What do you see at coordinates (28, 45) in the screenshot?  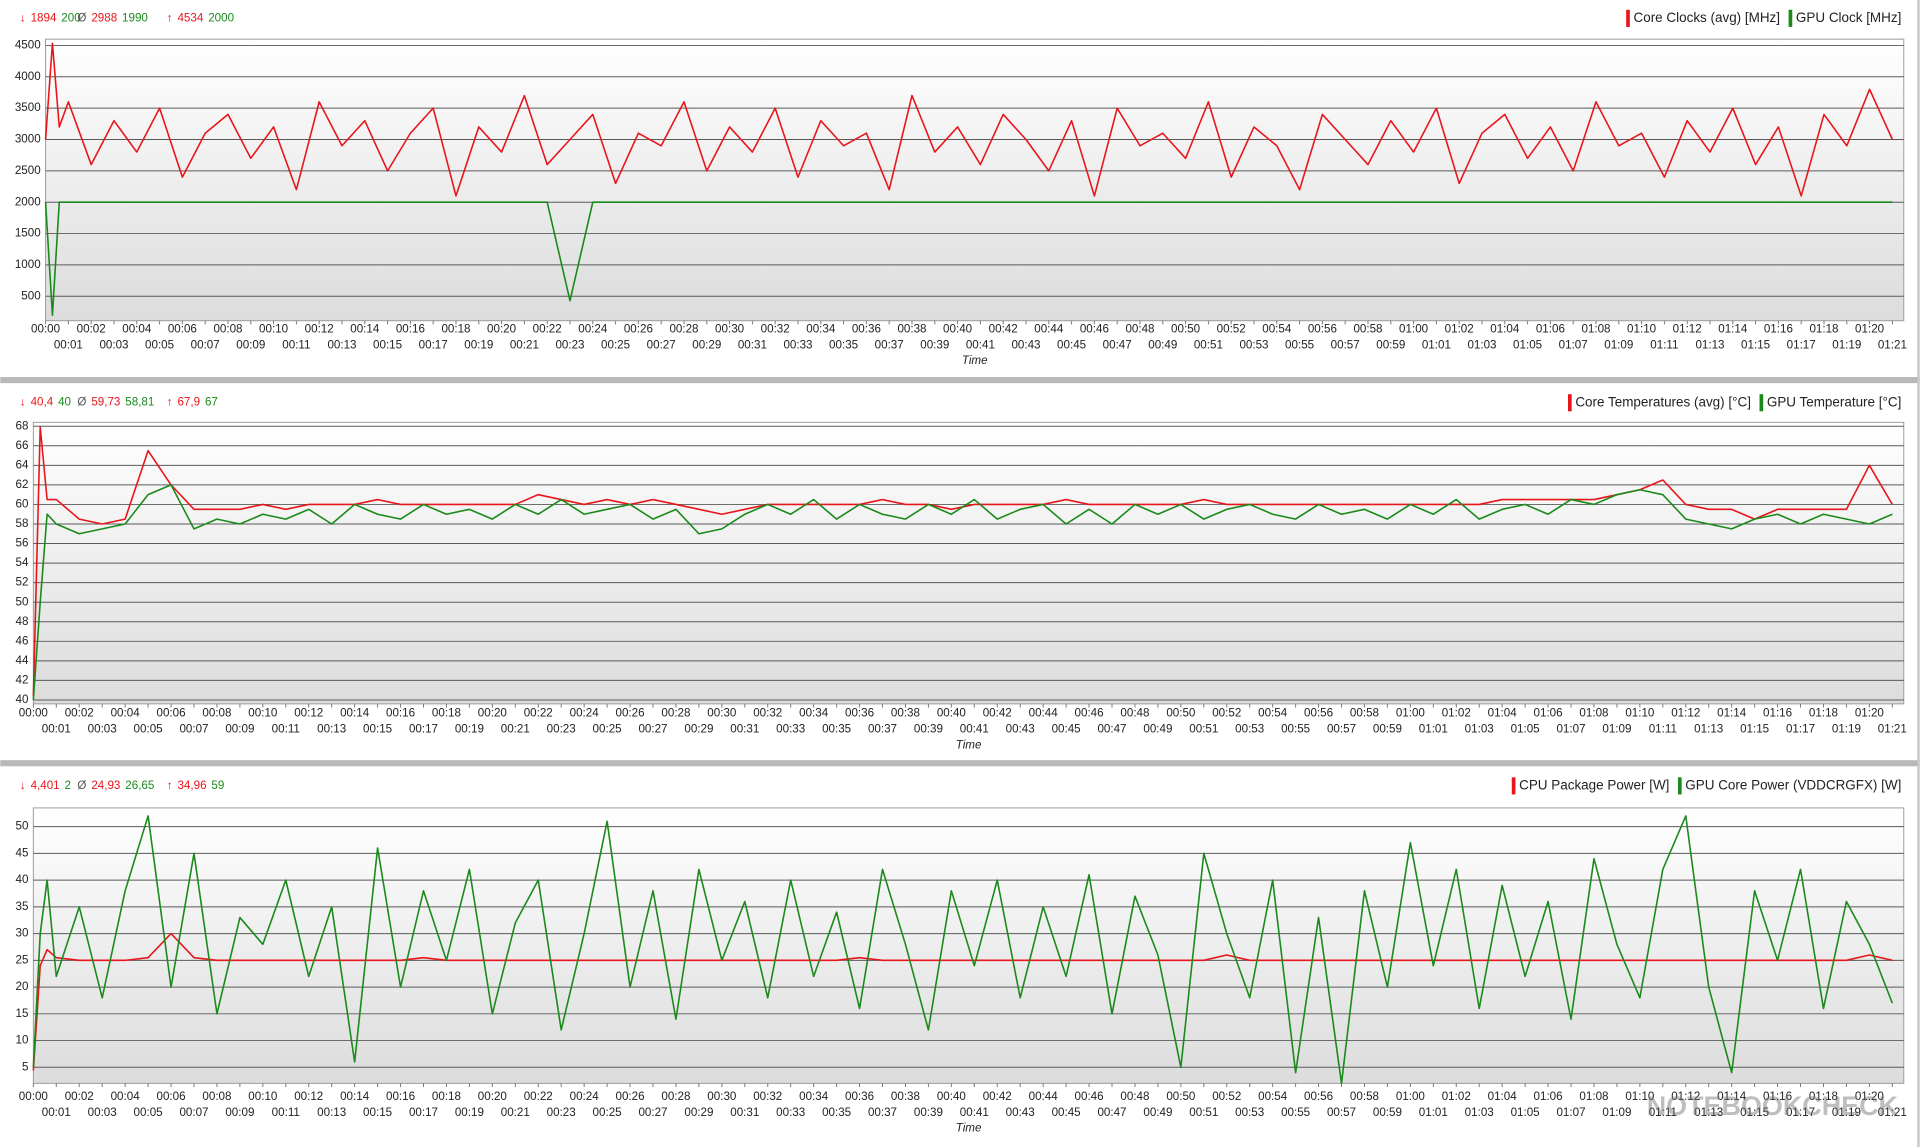 I see `y-tick-label: 4500` at bounding box center [28, 45].